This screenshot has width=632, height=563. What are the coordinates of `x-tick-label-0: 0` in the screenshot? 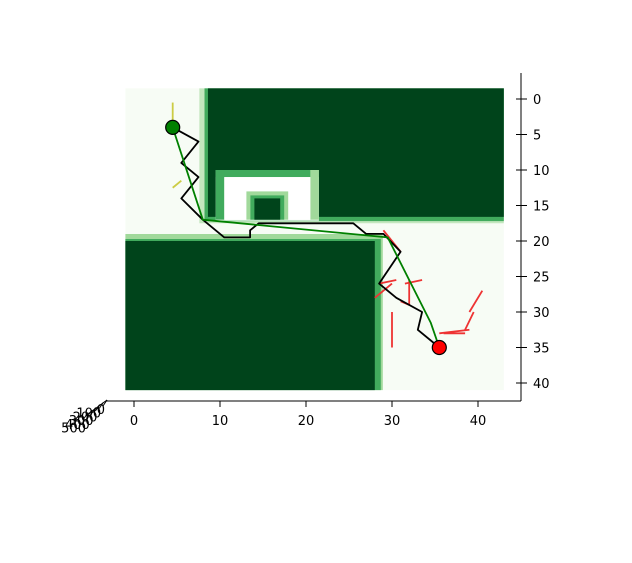 It's located at (134, 421).